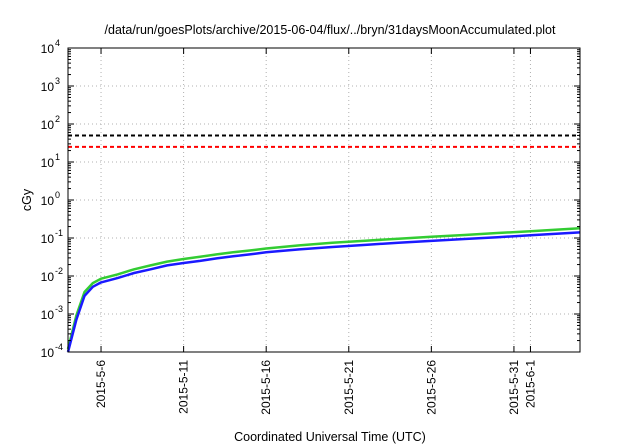  What do you see at coordinates (530, 384) in the screenshot?
I see `x-tick-label: 2015-6-1` at bounding box center [530, 384].